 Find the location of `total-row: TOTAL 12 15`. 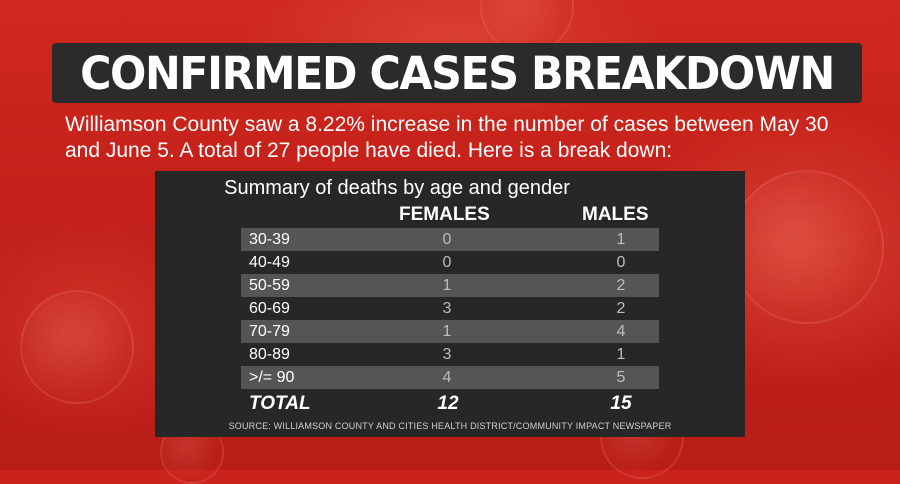

total-row: TOTAL 12 15 is located at coordinates (450, 404).